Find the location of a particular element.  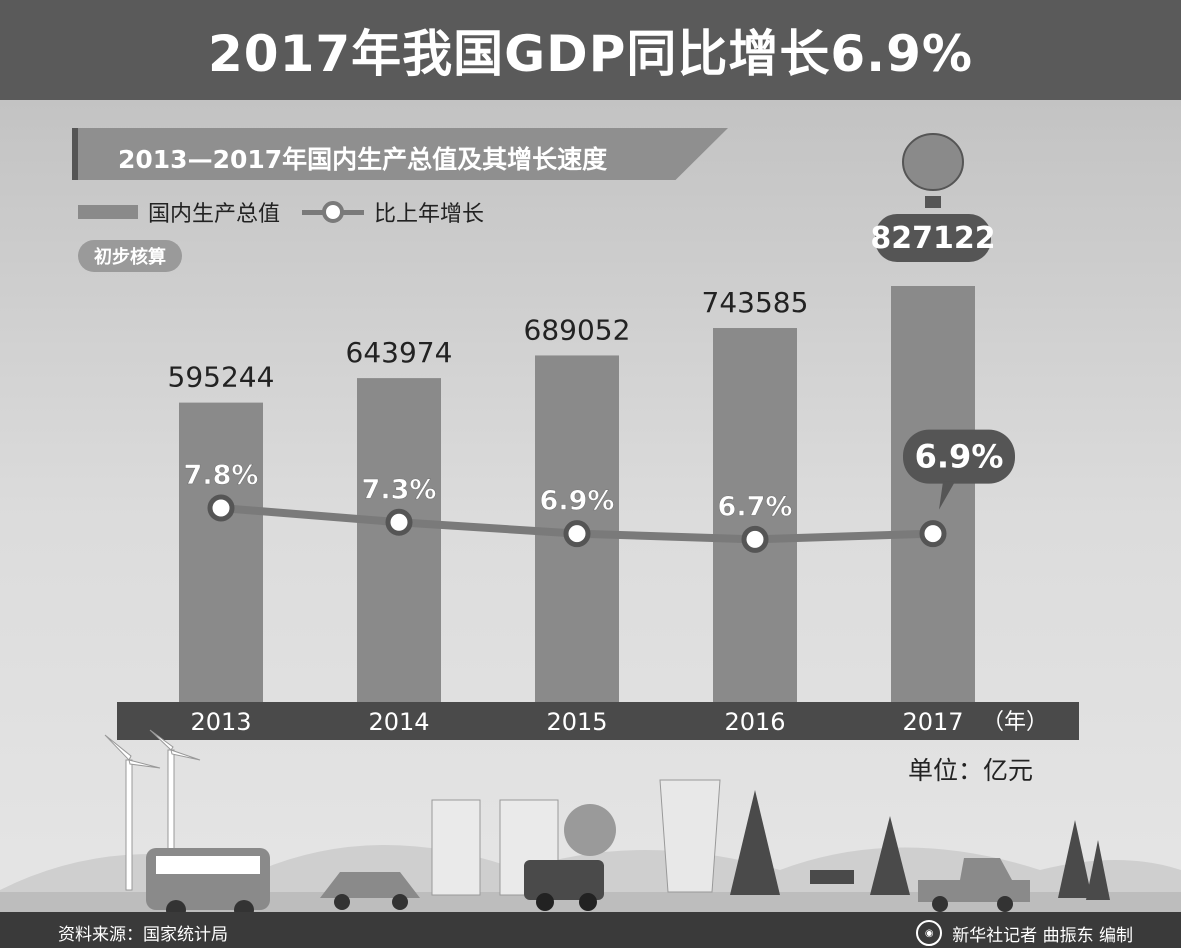

bar-value-2017: 827122 is located at coordinates (932, 238).